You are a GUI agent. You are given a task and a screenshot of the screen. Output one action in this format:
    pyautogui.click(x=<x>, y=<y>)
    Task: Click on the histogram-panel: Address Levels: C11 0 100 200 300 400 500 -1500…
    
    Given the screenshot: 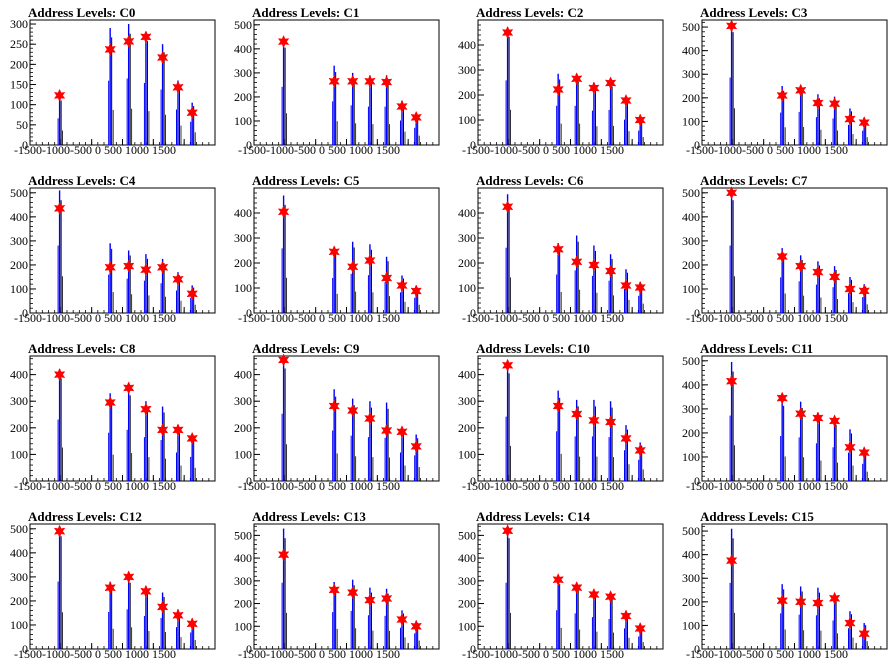 What is the action you would take?
    pyautogui.click(x=784, y=420)
    